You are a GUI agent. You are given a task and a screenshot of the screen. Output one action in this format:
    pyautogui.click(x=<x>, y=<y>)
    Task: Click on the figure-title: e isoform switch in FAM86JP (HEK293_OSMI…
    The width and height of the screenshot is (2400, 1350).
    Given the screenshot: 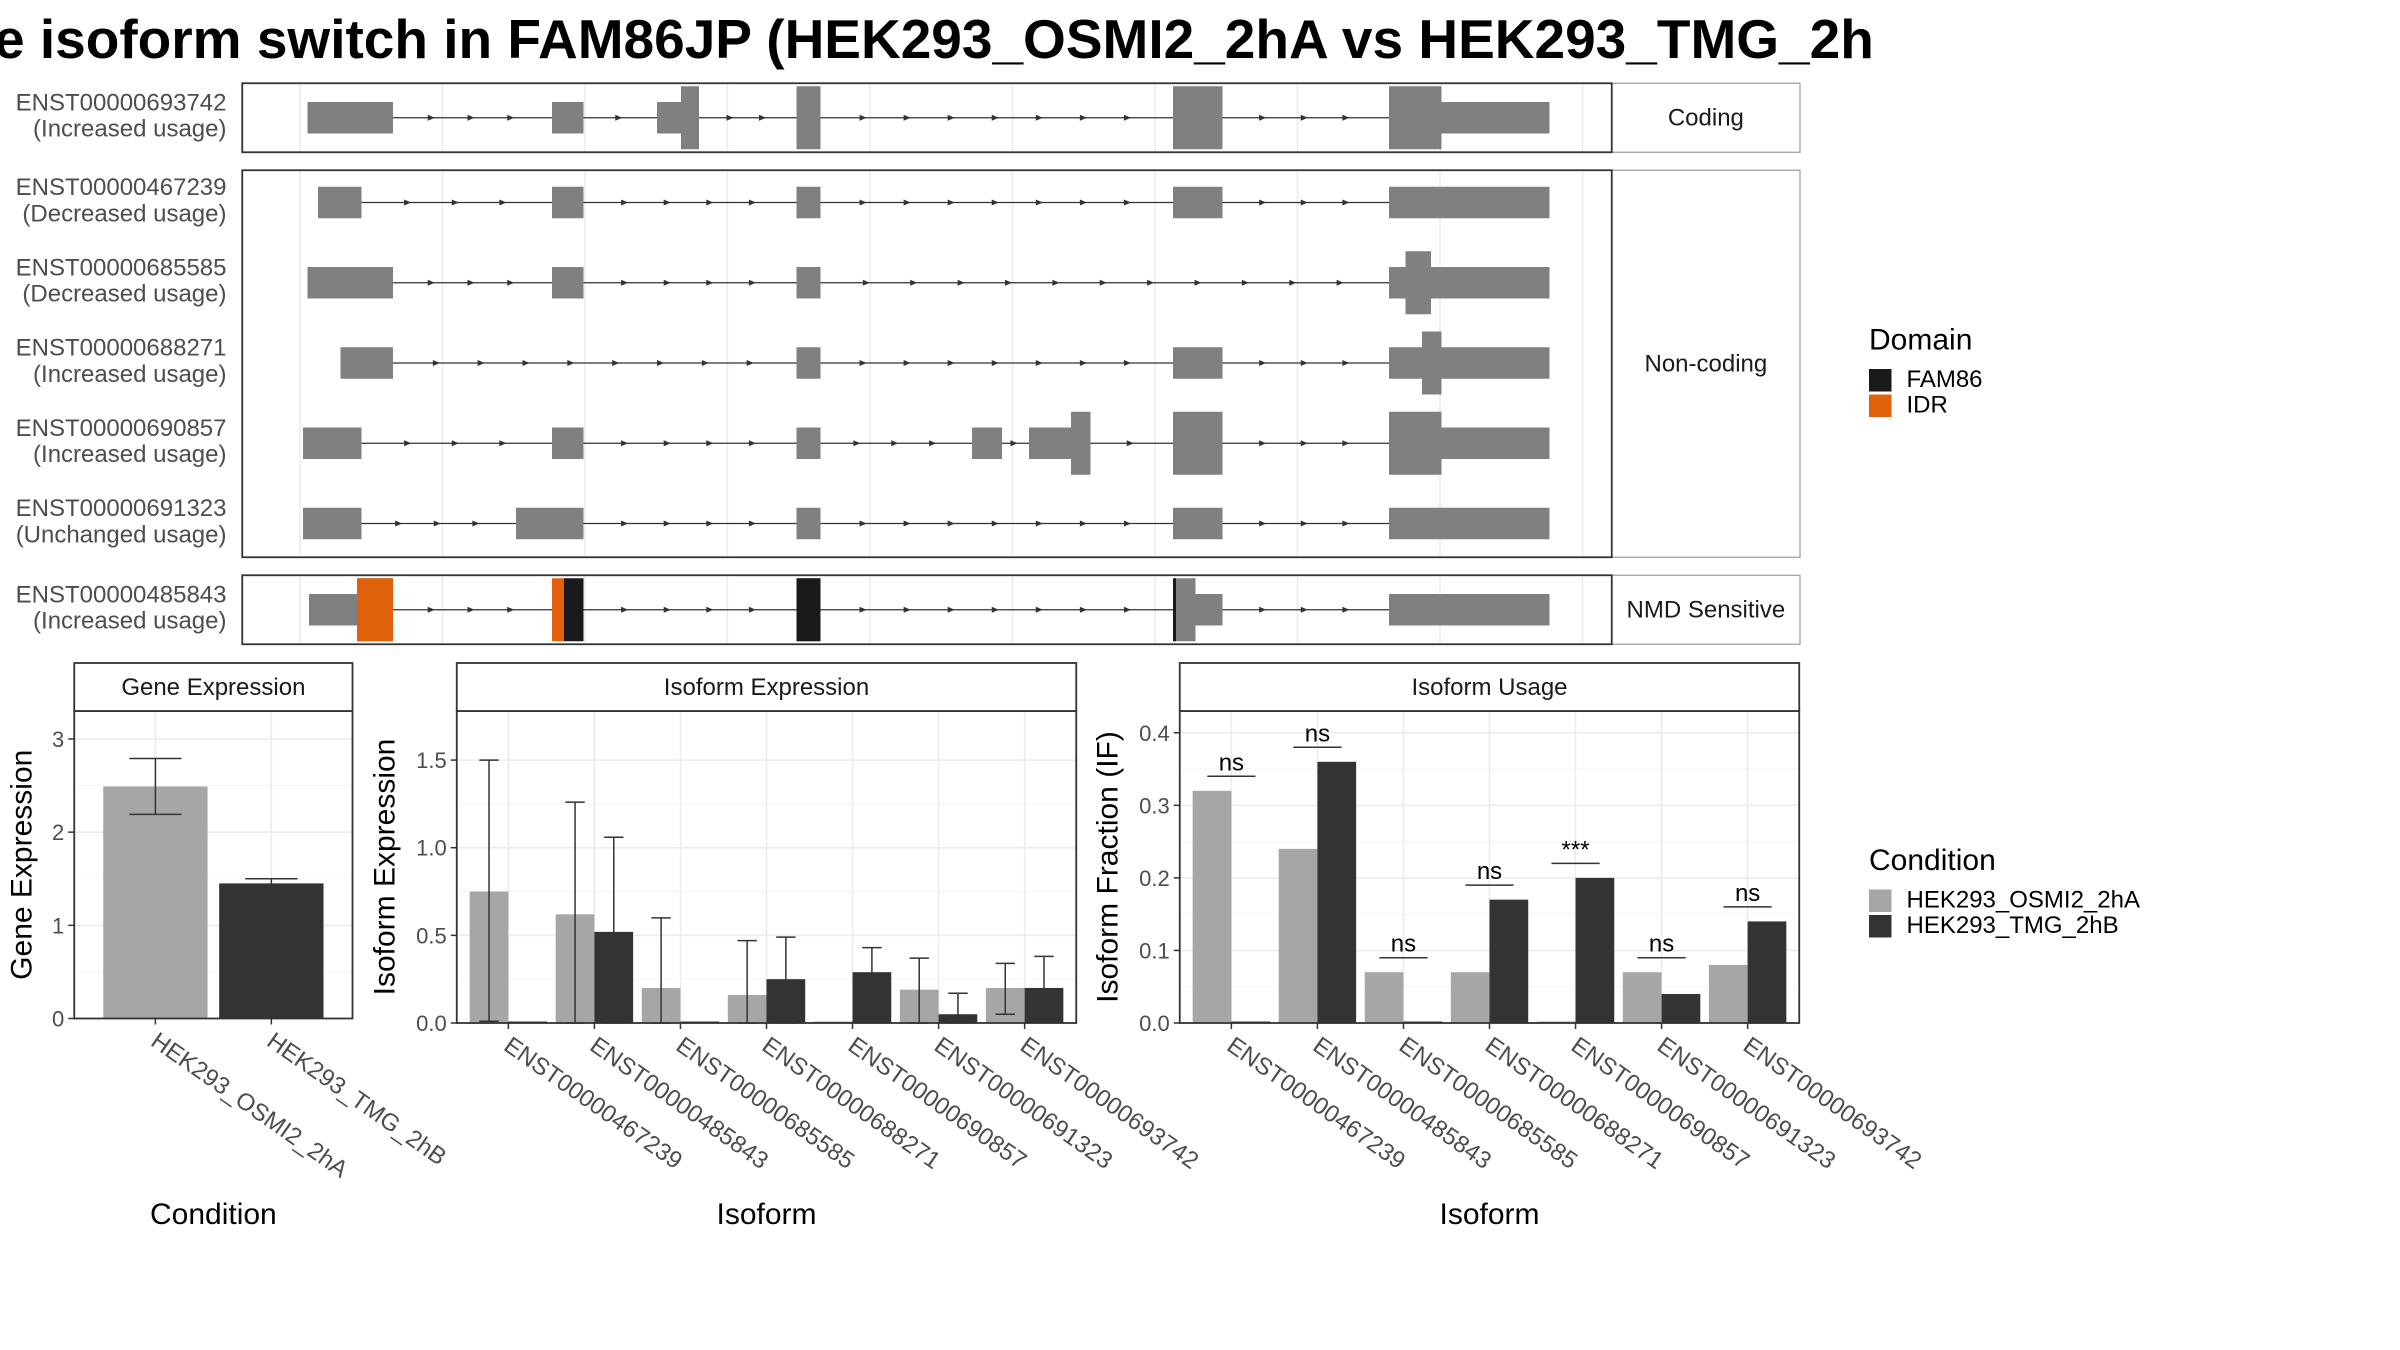 What is the action you would take?
    pyautogui.click(x=937, y=39)
    